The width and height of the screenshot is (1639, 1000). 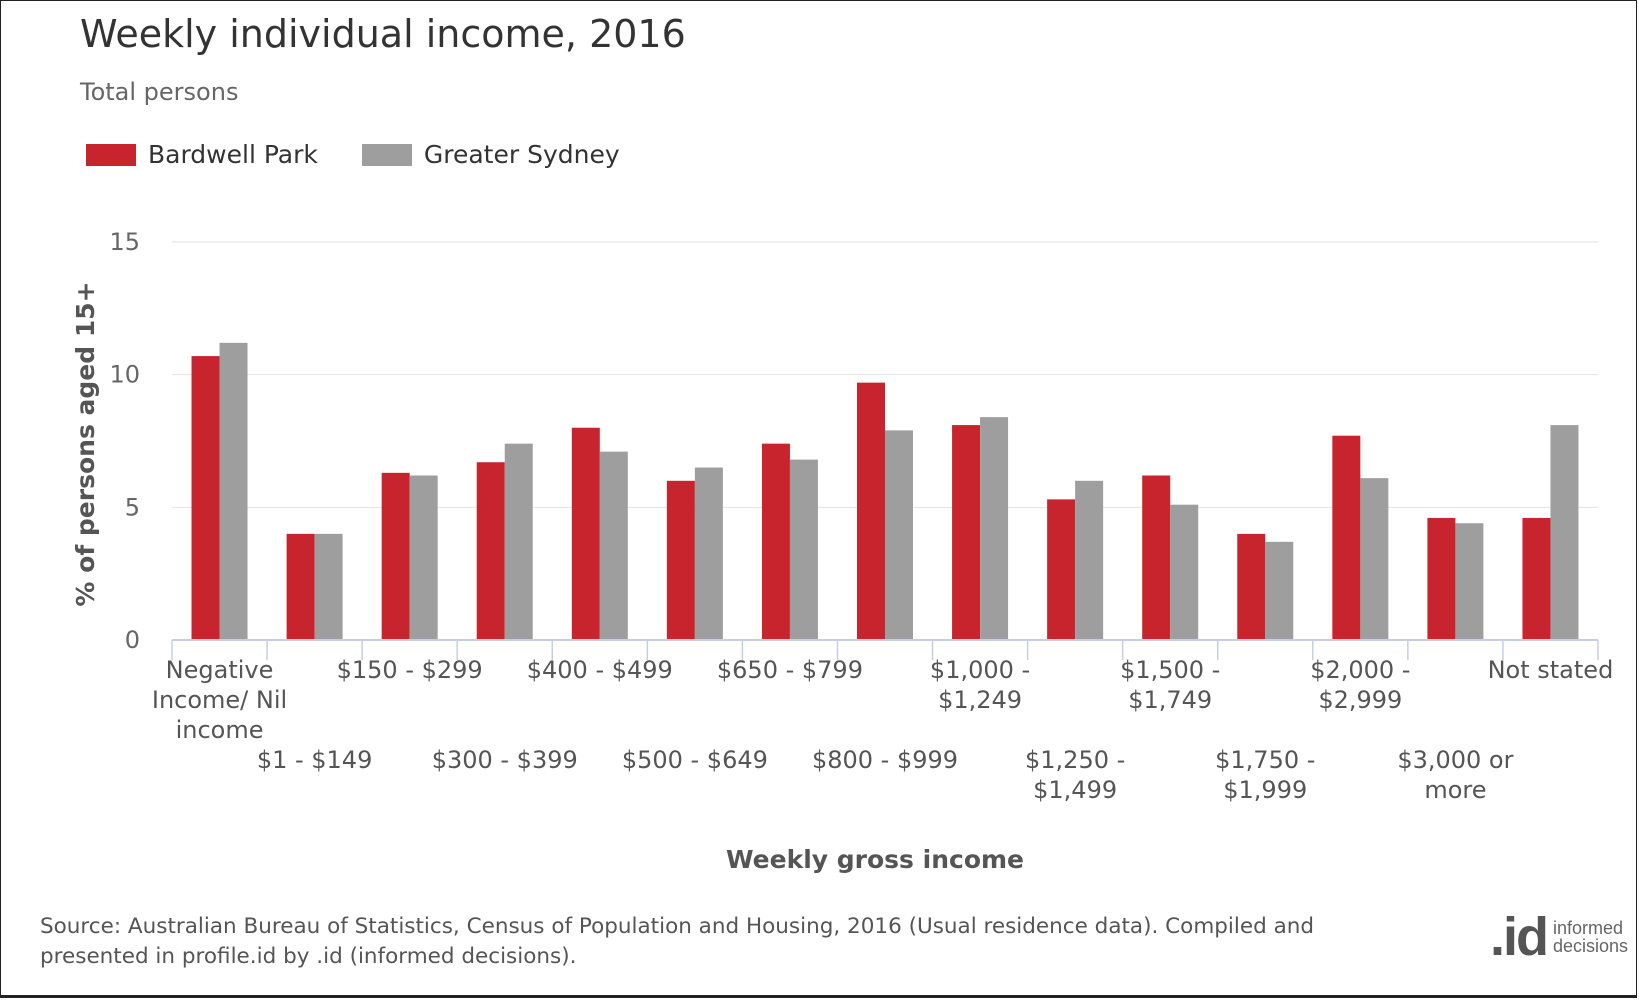 I want to click on y-tick-label: 10, so click(x=124, y=375).